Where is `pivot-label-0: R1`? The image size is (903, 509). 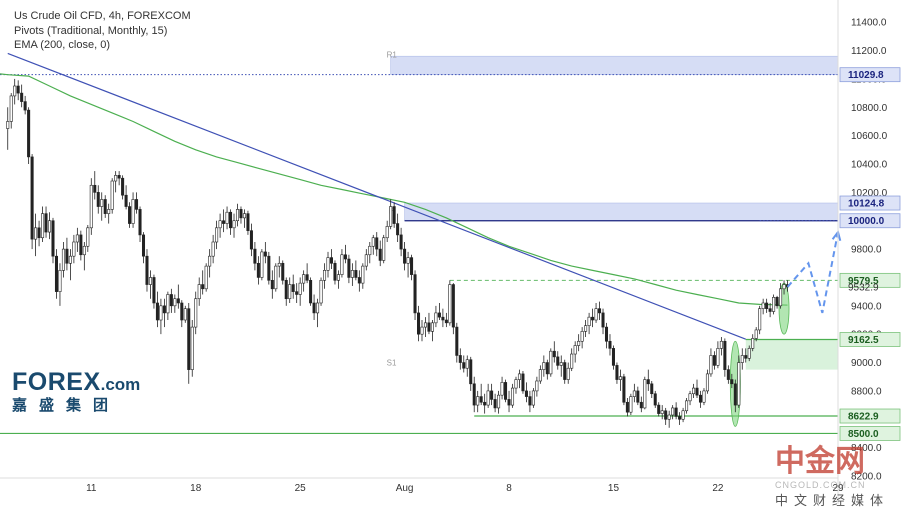
pivot-label-0: R1 is located at coordinates (392, 55).